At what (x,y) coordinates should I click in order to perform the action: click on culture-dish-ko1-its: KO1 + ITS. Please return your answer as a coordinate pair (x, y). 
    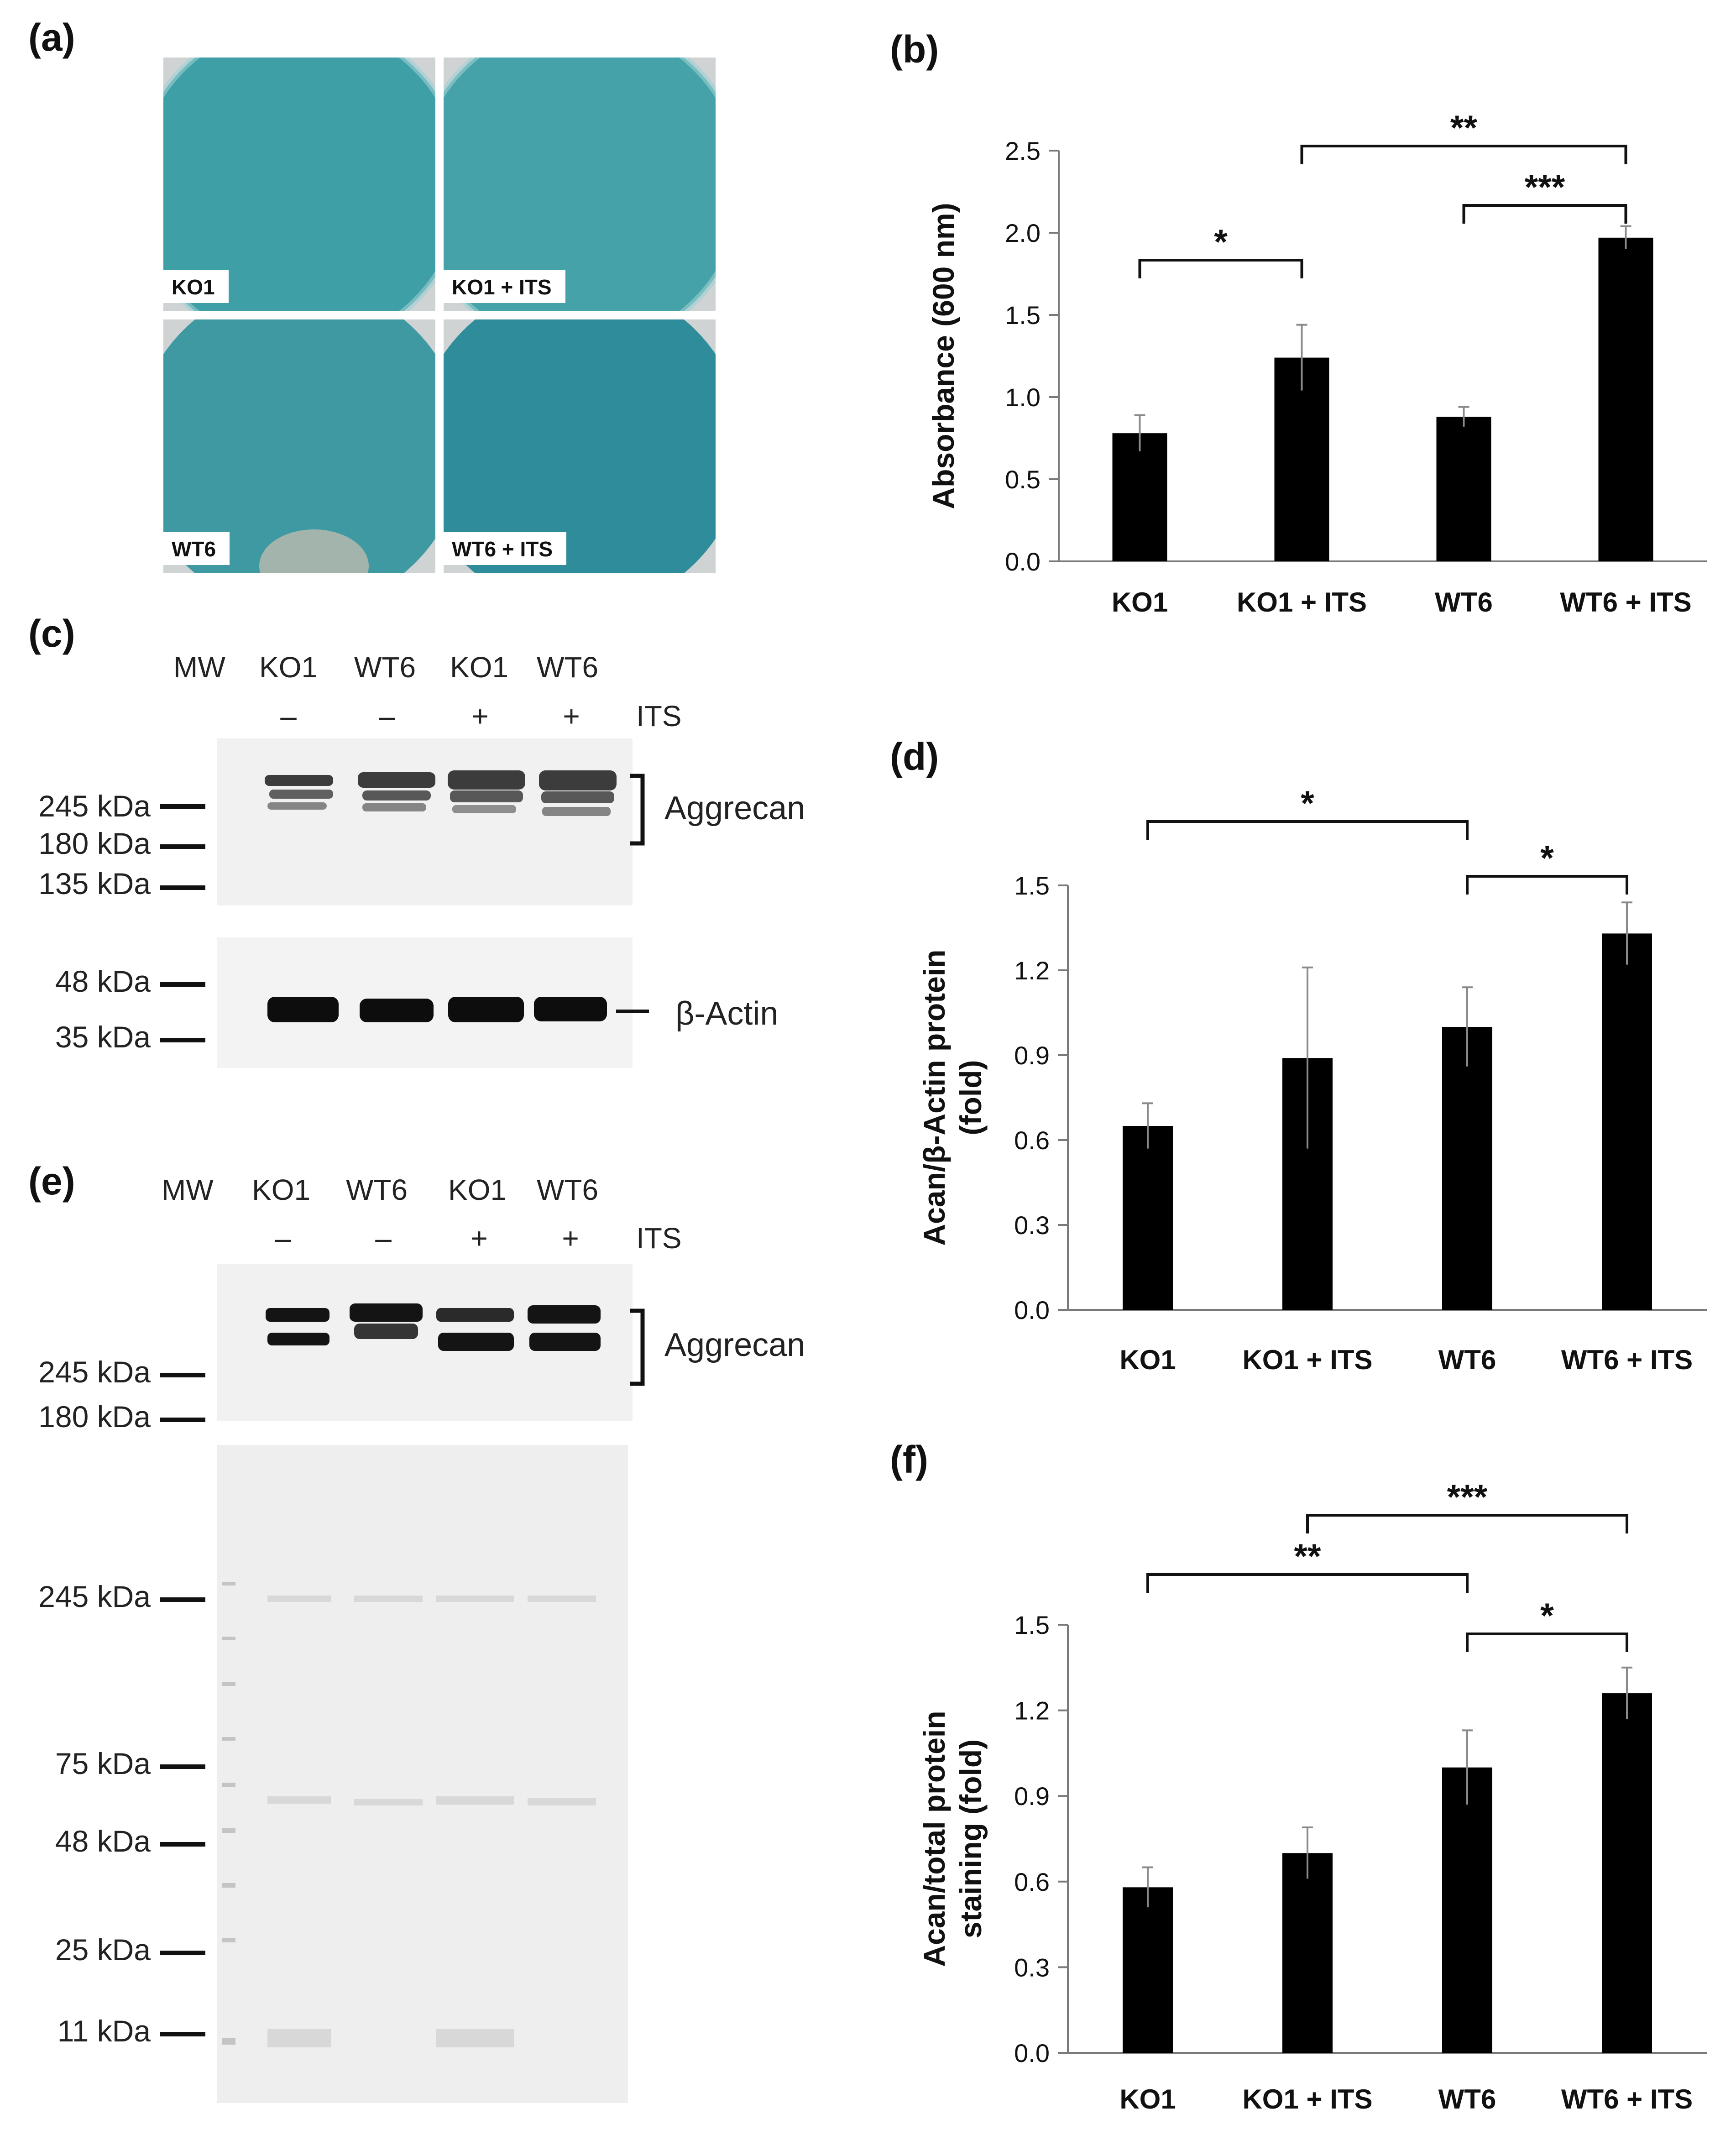
    Looking at the image, I should click on (580, 184).